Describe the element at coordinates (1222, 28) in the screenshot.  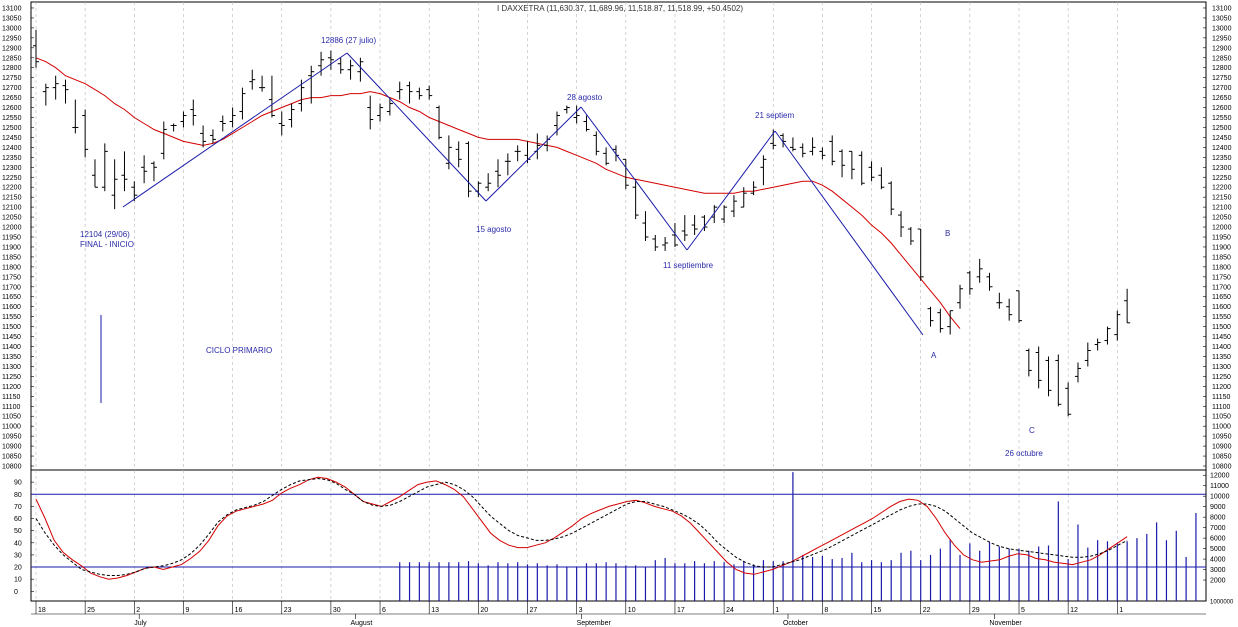
I see `price-label-right-44: 13000` at that location.